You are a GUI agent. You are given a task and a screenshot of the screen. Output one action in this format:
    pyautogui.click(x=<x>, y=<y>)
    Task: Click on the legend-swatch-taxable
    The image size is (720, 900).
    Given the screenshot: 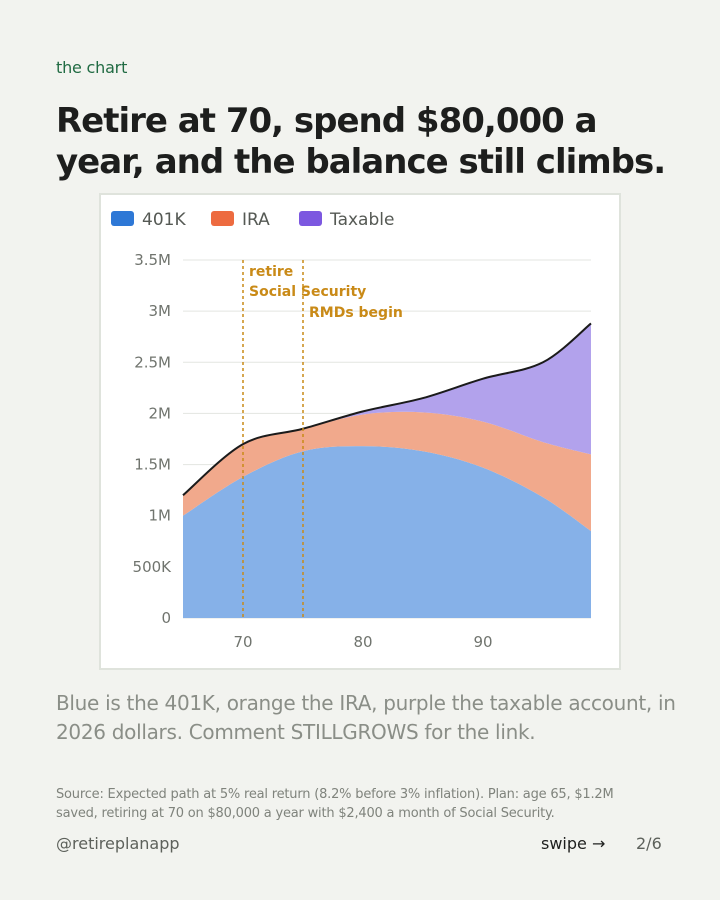 What is the action you would take?
    pyautogui.click(x=310, y=218)
    